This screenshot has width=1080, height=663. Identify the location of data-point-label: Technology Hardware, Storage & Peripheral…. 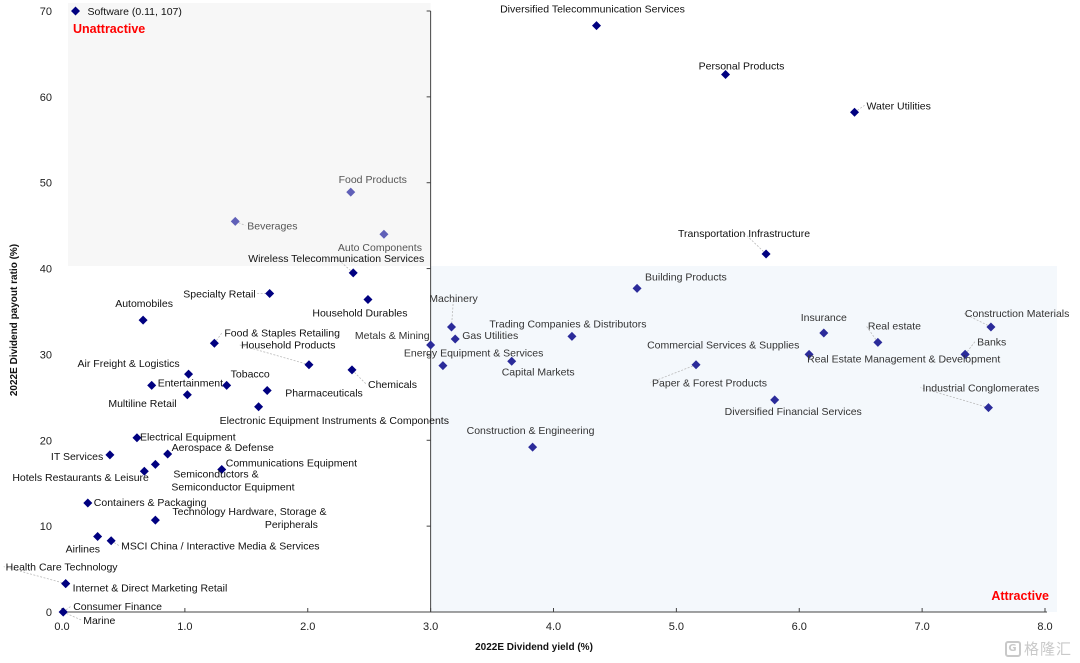
(249, 518).